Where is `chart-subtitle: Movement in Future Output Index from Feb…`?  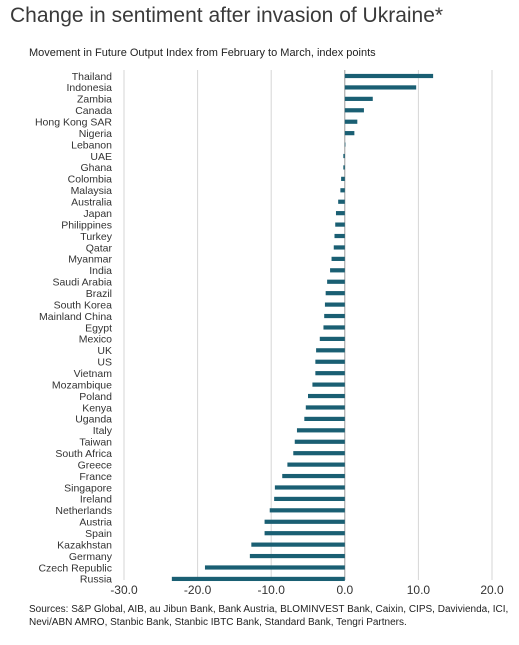
chart-subtitle: Movement in Future Output Index from Feb… is located at coordinates (202, 53).